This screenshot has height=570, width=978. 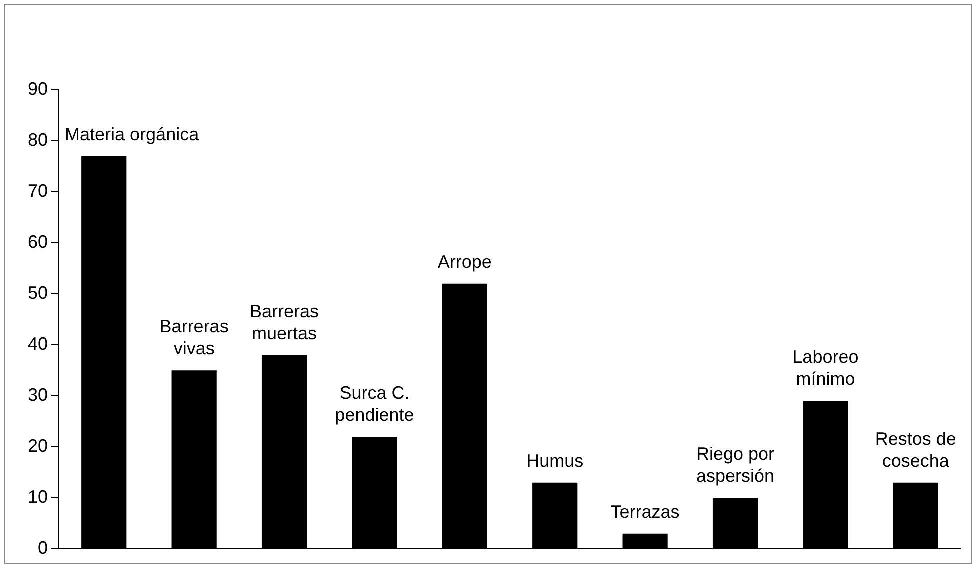 What do you see at coordinates (825, 368) in the screenshot?
I see `x-tick-label: Laboreo mínimo` at bounding box center [825, 368].